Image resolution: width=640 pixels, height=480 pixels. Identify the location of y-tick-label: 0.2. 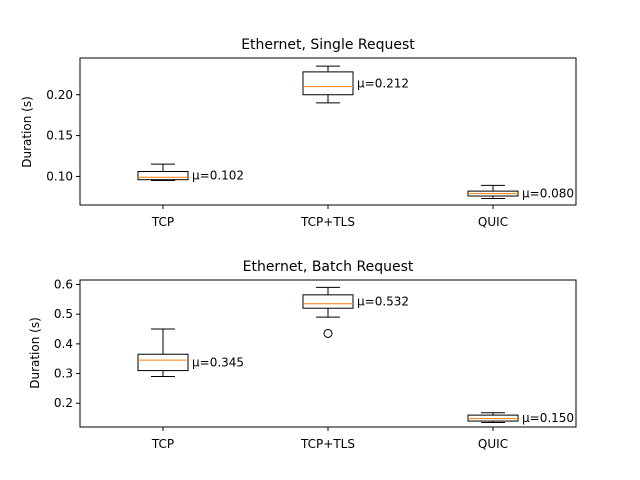
(63, 403).